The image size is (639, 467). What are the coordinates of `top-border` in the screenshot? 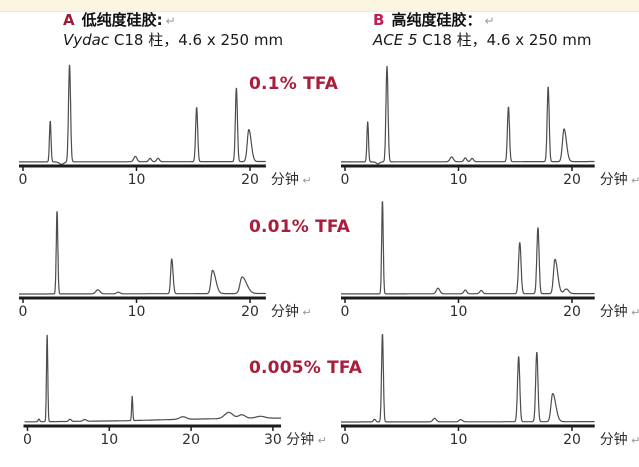 It's located at (319, 6).